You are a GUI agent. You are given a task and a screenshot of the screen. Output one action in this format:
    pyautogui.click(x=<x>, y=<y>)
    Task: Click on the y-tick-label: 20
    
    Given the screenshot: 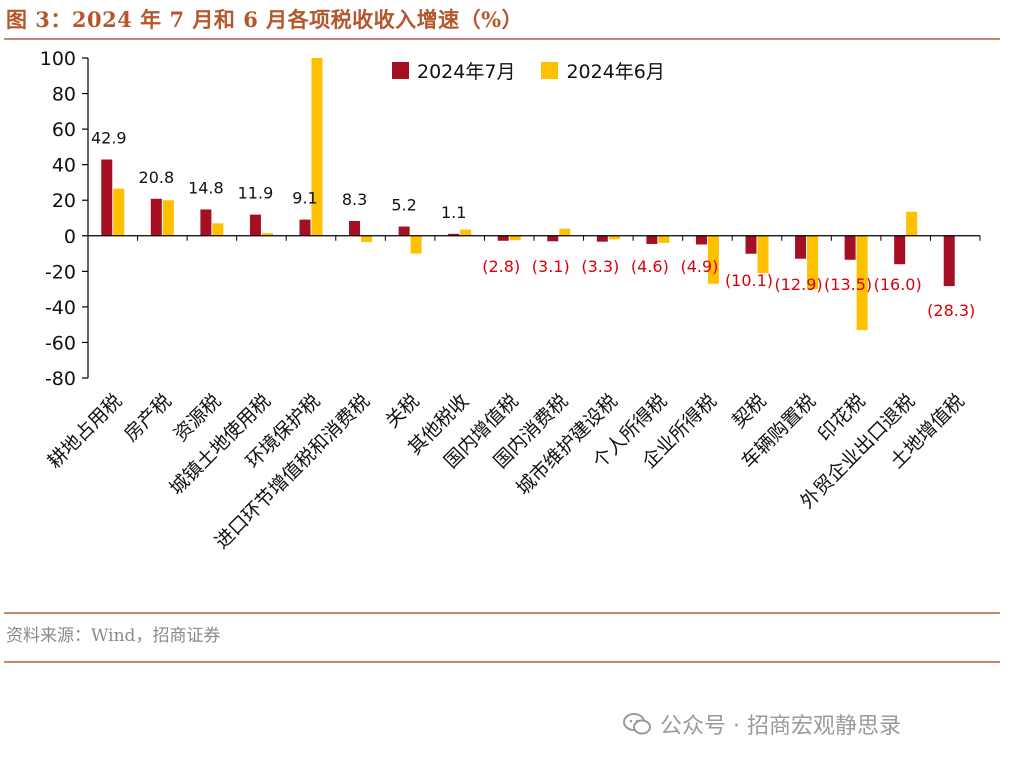 What is the action you would take?
    pyautogui.click(x=64, y=201)
    